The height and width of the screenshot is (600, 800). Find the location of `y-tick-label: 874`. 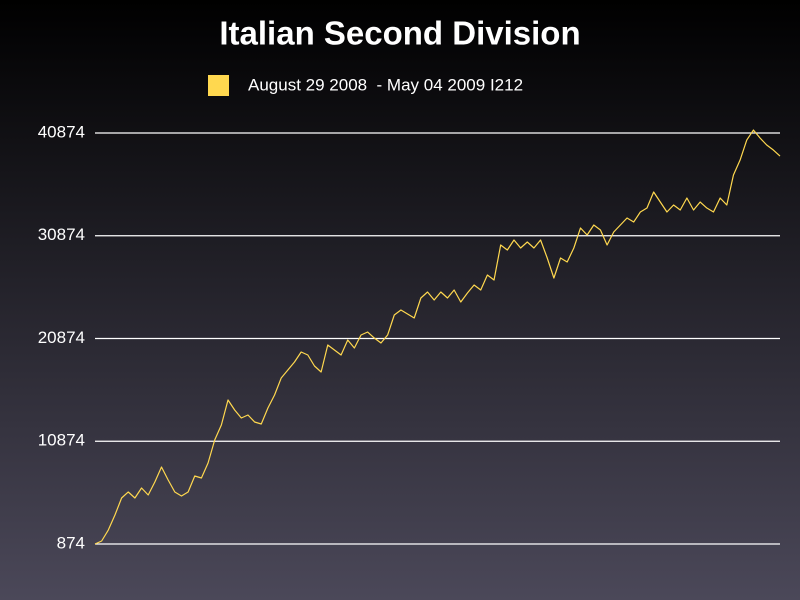

y-tick-label: 874 is located at coordinates (71, 542).